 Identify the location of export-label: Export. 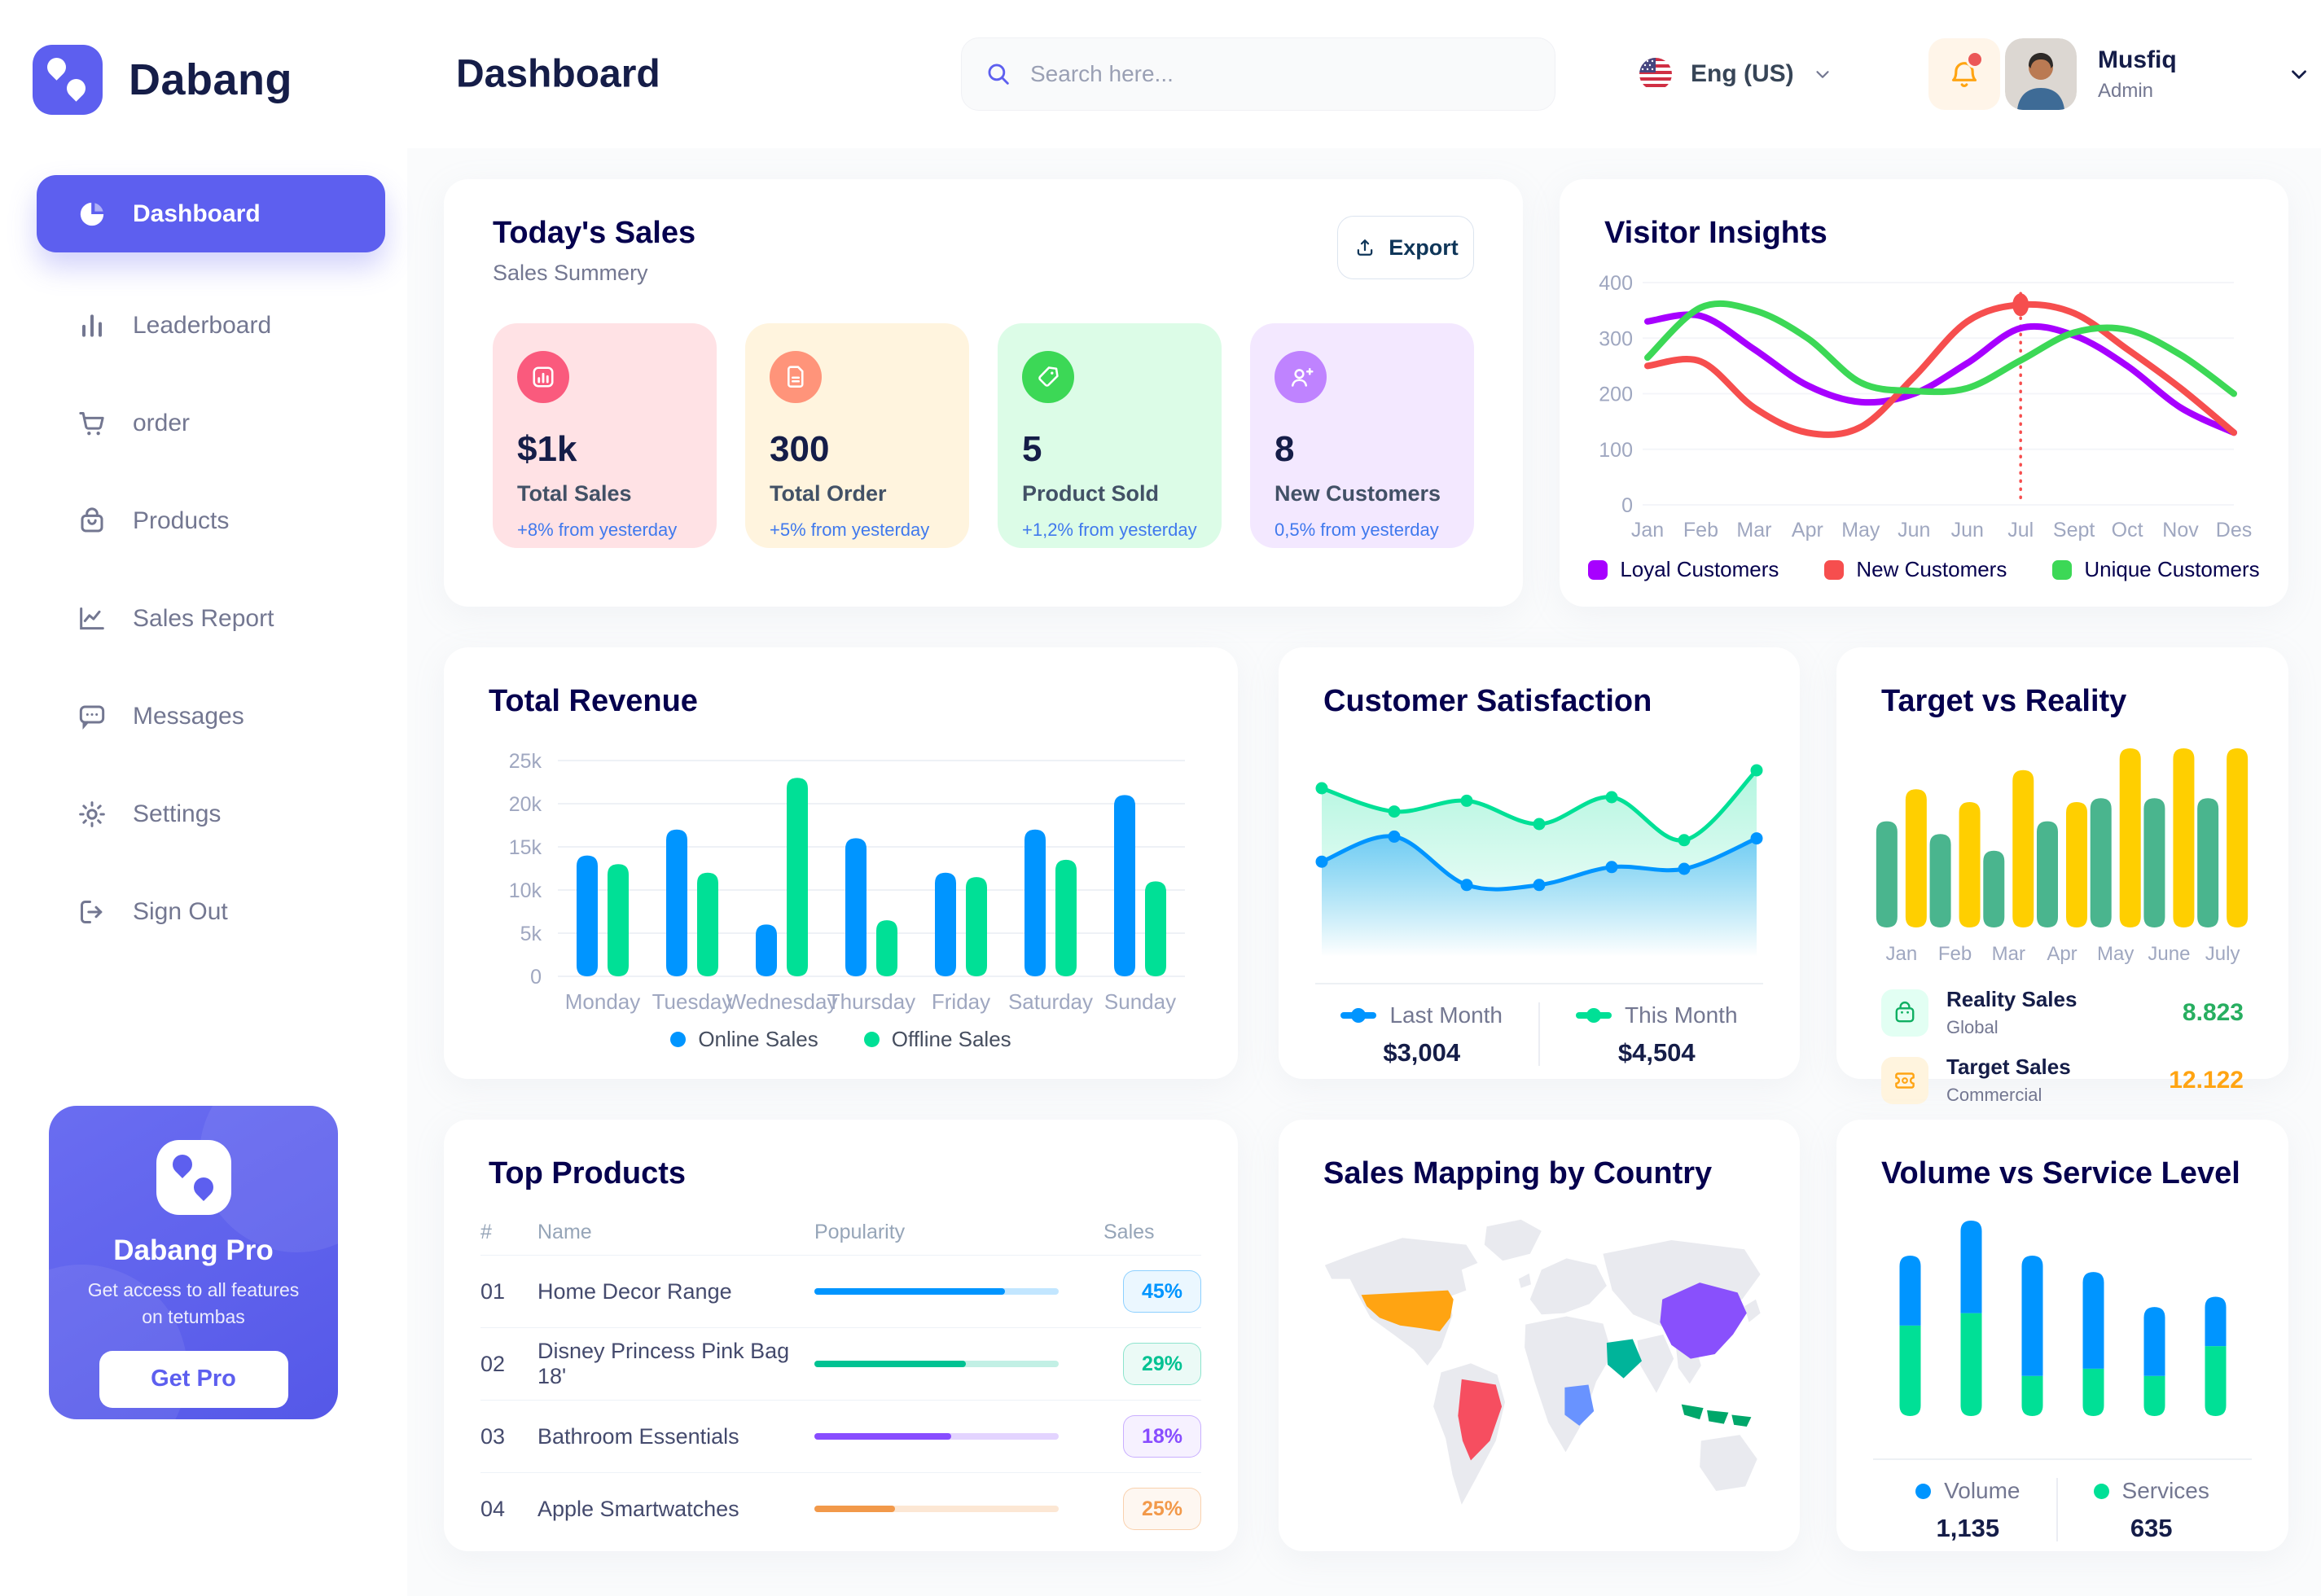
(1424, 248).